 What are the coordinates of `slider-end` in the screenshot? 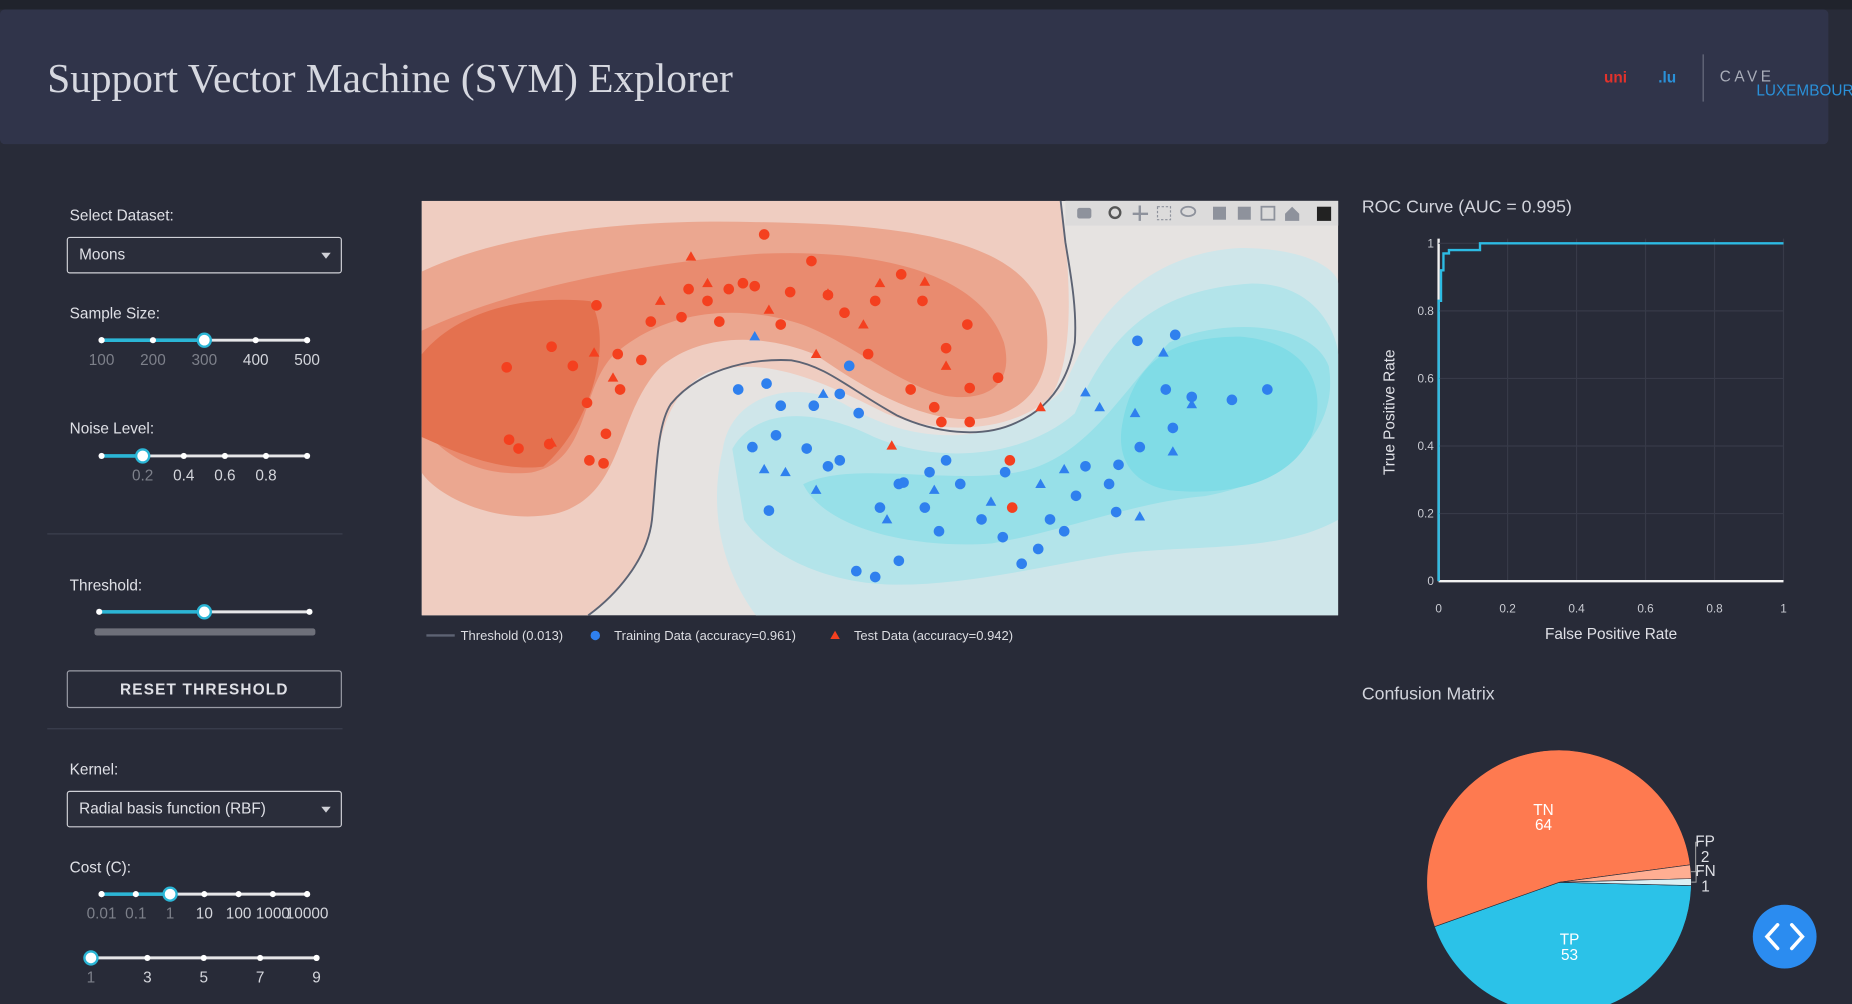 It's located at (309, 611).